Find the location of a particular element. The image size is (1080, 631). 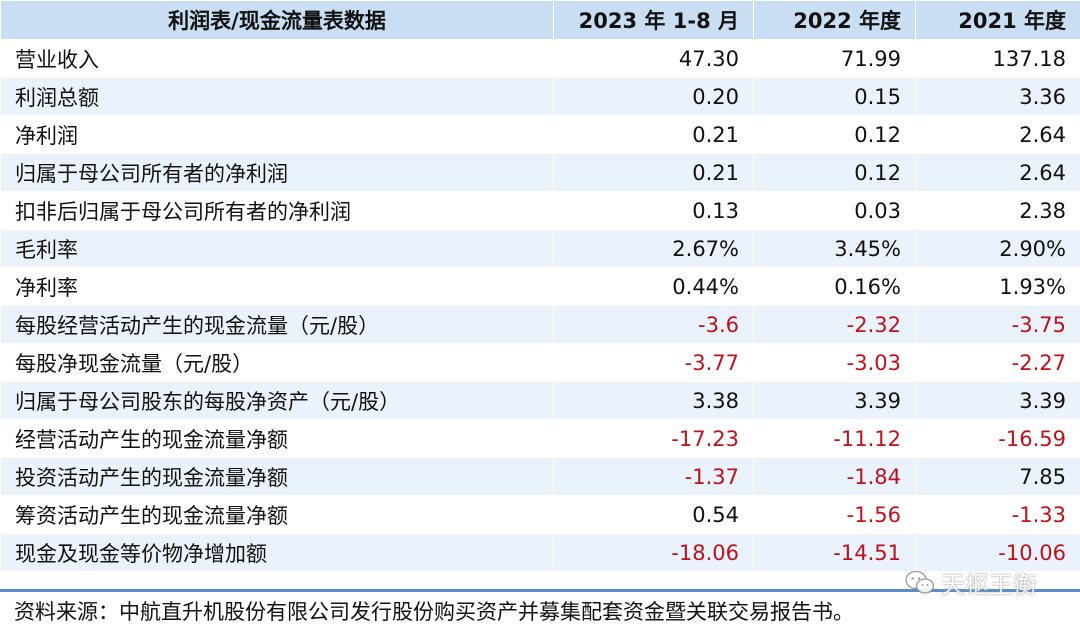

table-row: 扣非后归属于母公司所有者的净利润 0.13 0.03 2.38 is located at coordinates (540, 210).